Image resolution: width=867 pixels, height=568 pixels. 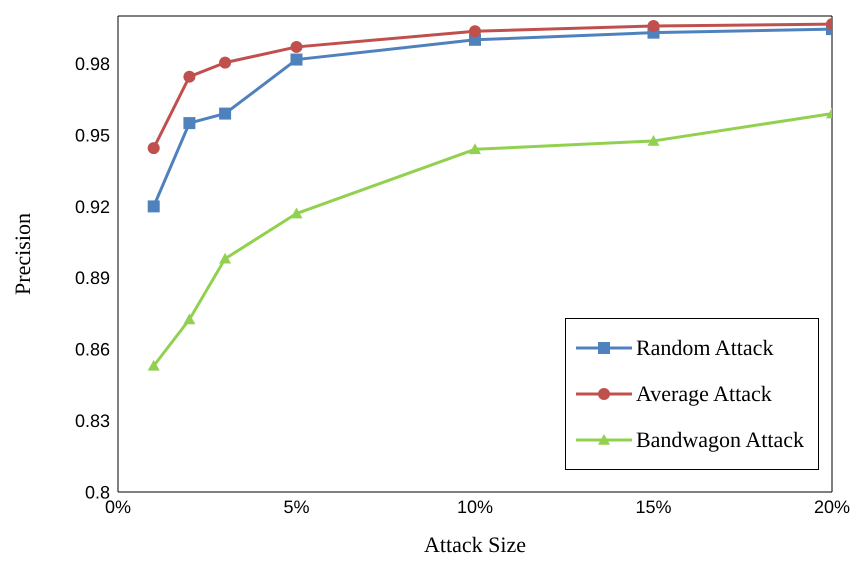 I want to click on y-tick-label: 0.86, so click(x=92, y=350).